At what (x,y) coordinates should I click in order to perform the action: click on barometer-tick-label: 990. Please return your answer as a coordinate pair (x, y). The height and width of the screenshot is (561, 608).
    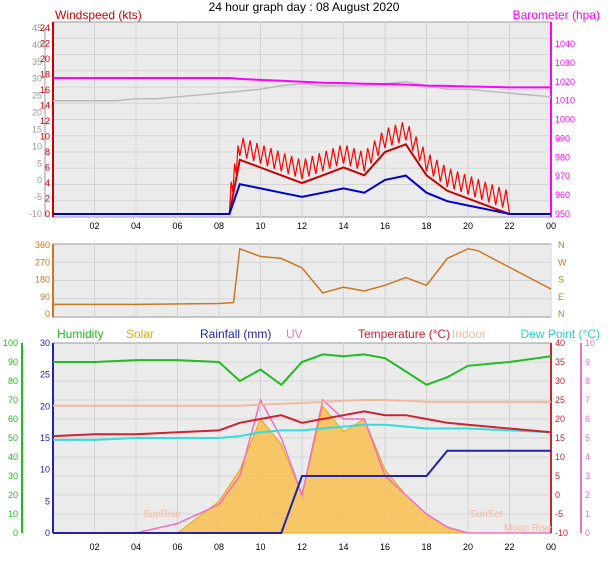
    Looking at the image, I should click on (562, 138).